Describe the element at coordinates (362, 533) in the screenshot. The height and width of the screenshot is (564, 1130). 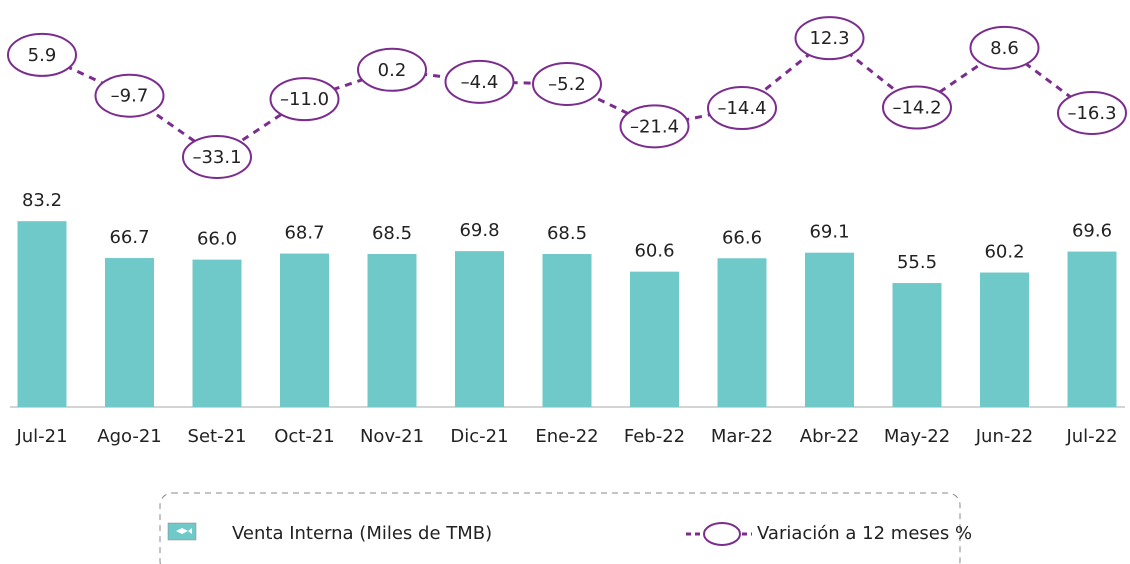
I see `legend-label: Venta Interna (Miles de TMB)` at that location.